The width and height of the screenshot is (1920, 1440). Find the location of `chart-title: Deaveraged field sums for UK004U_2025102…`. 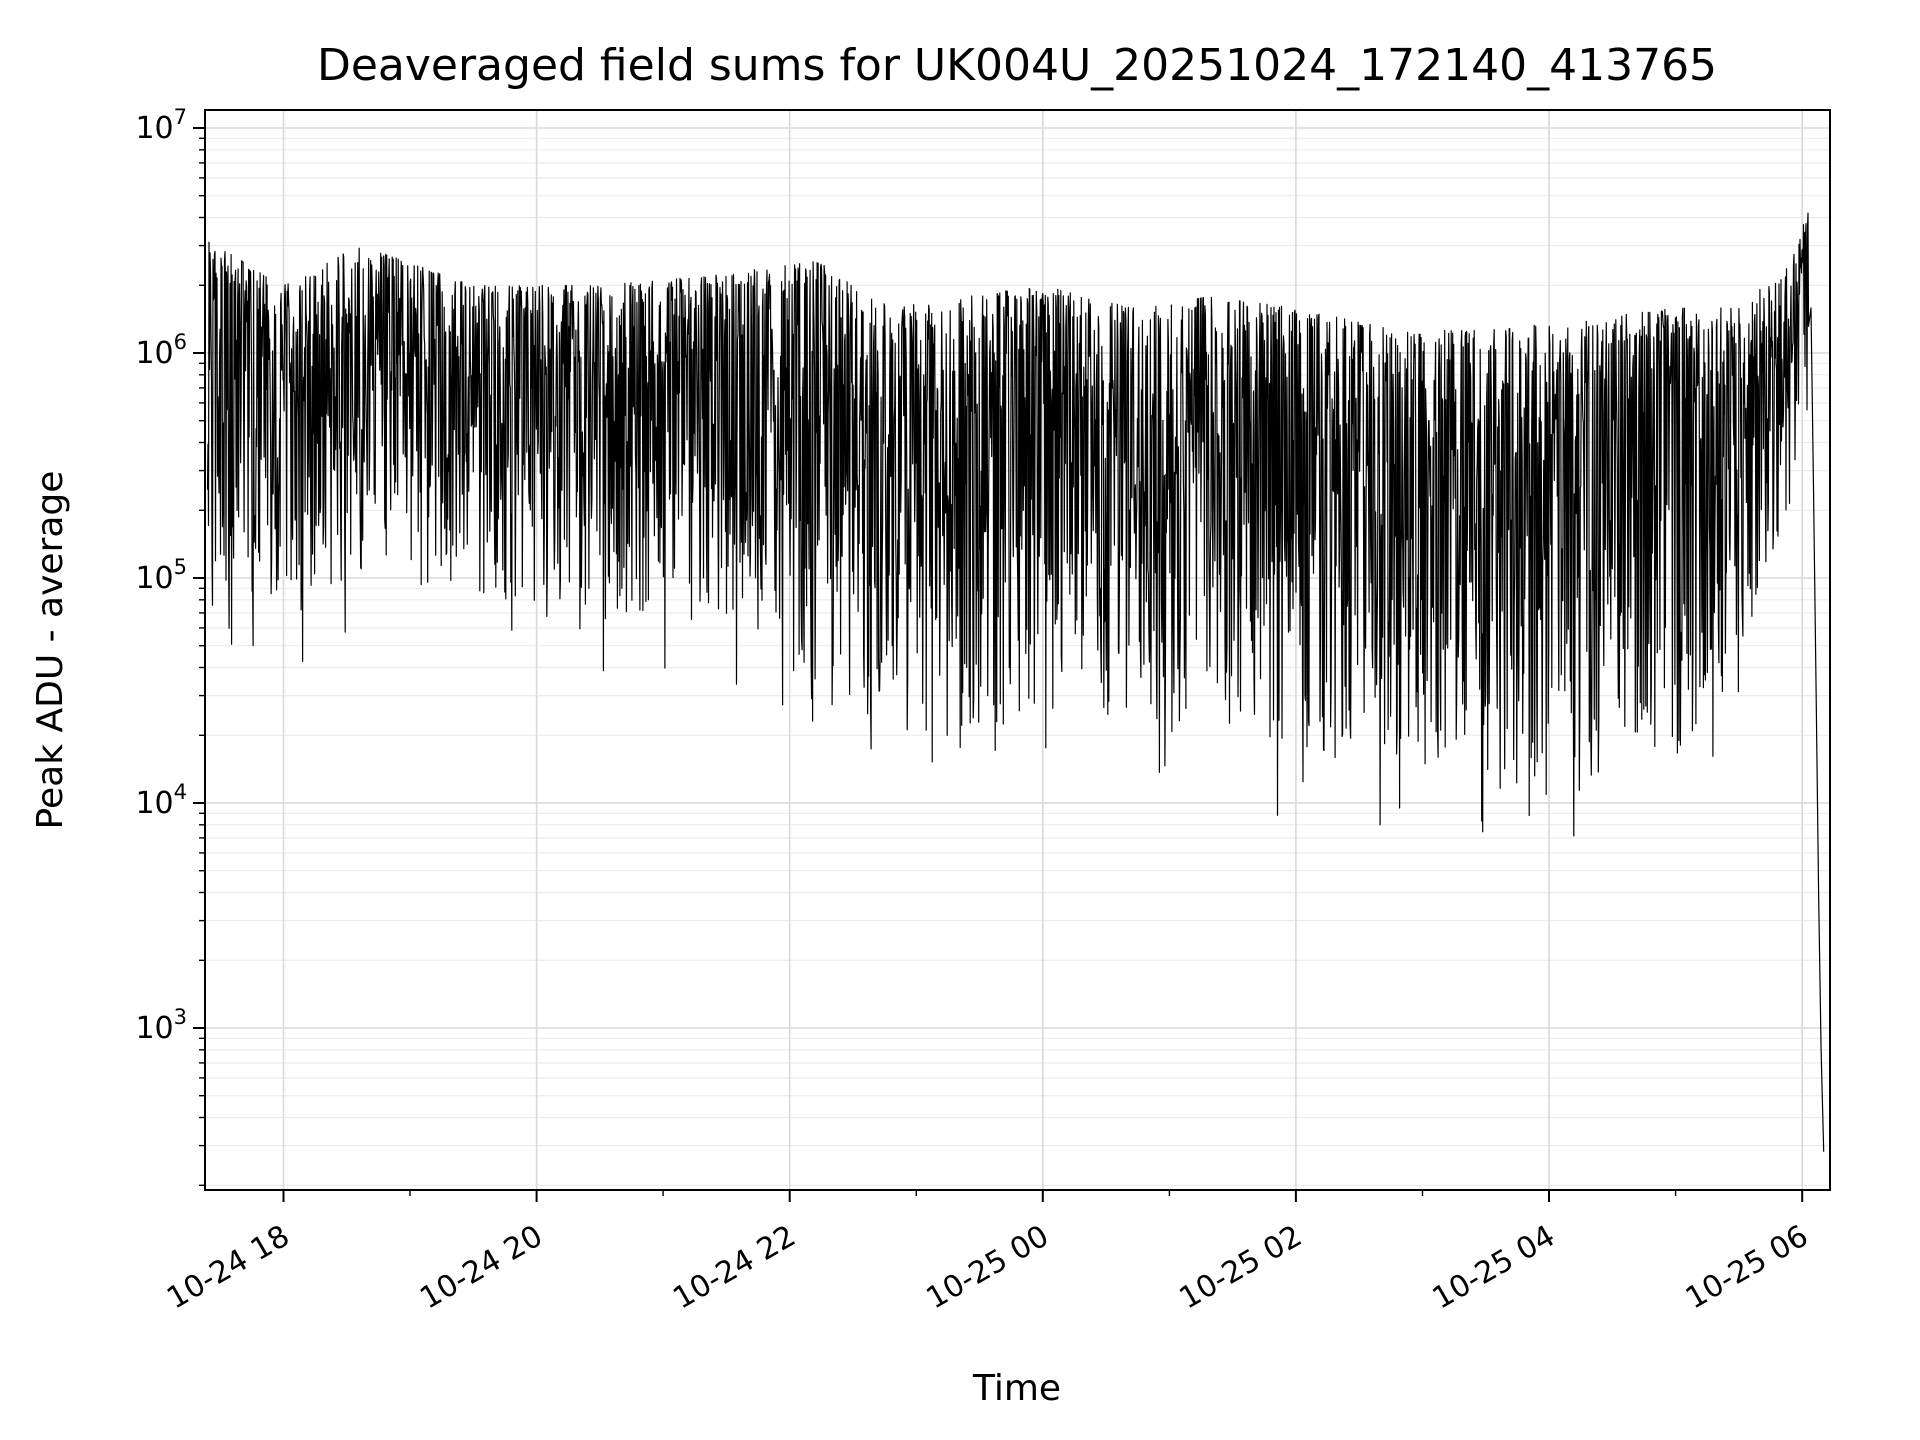

chart-title: Deaveraged field sums for UK004U_2025102… is located at coordinates (1017, 65).